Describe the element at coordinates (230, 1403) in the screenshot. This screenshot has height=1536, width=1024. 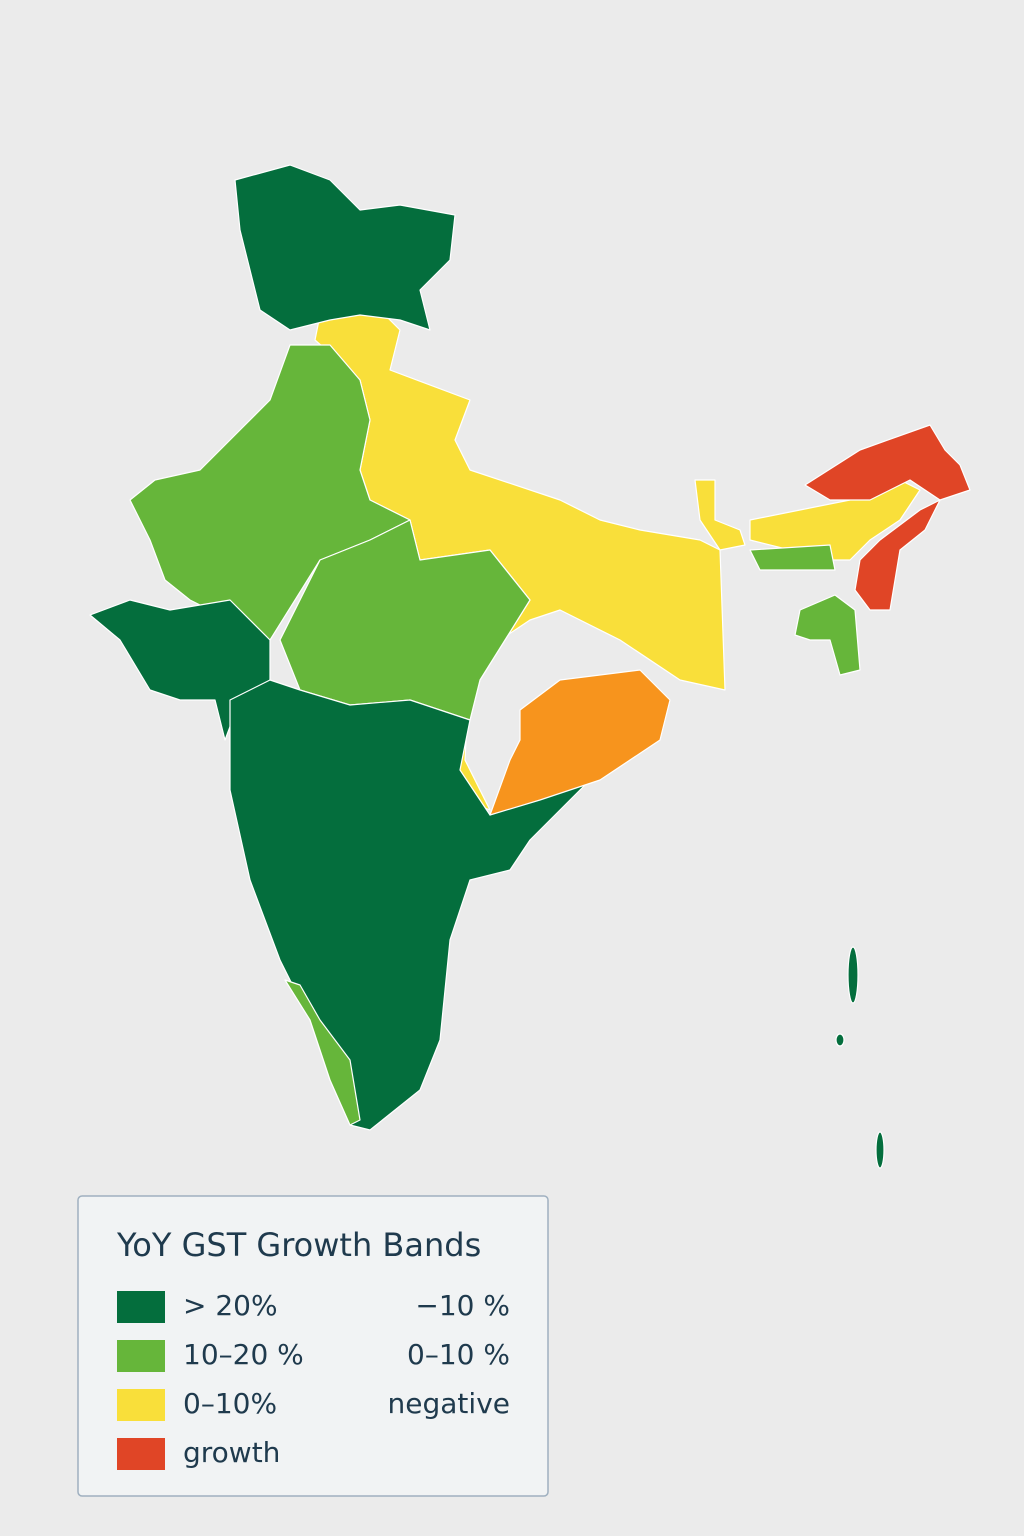
I see `legend-label: 0–10%` at that location.